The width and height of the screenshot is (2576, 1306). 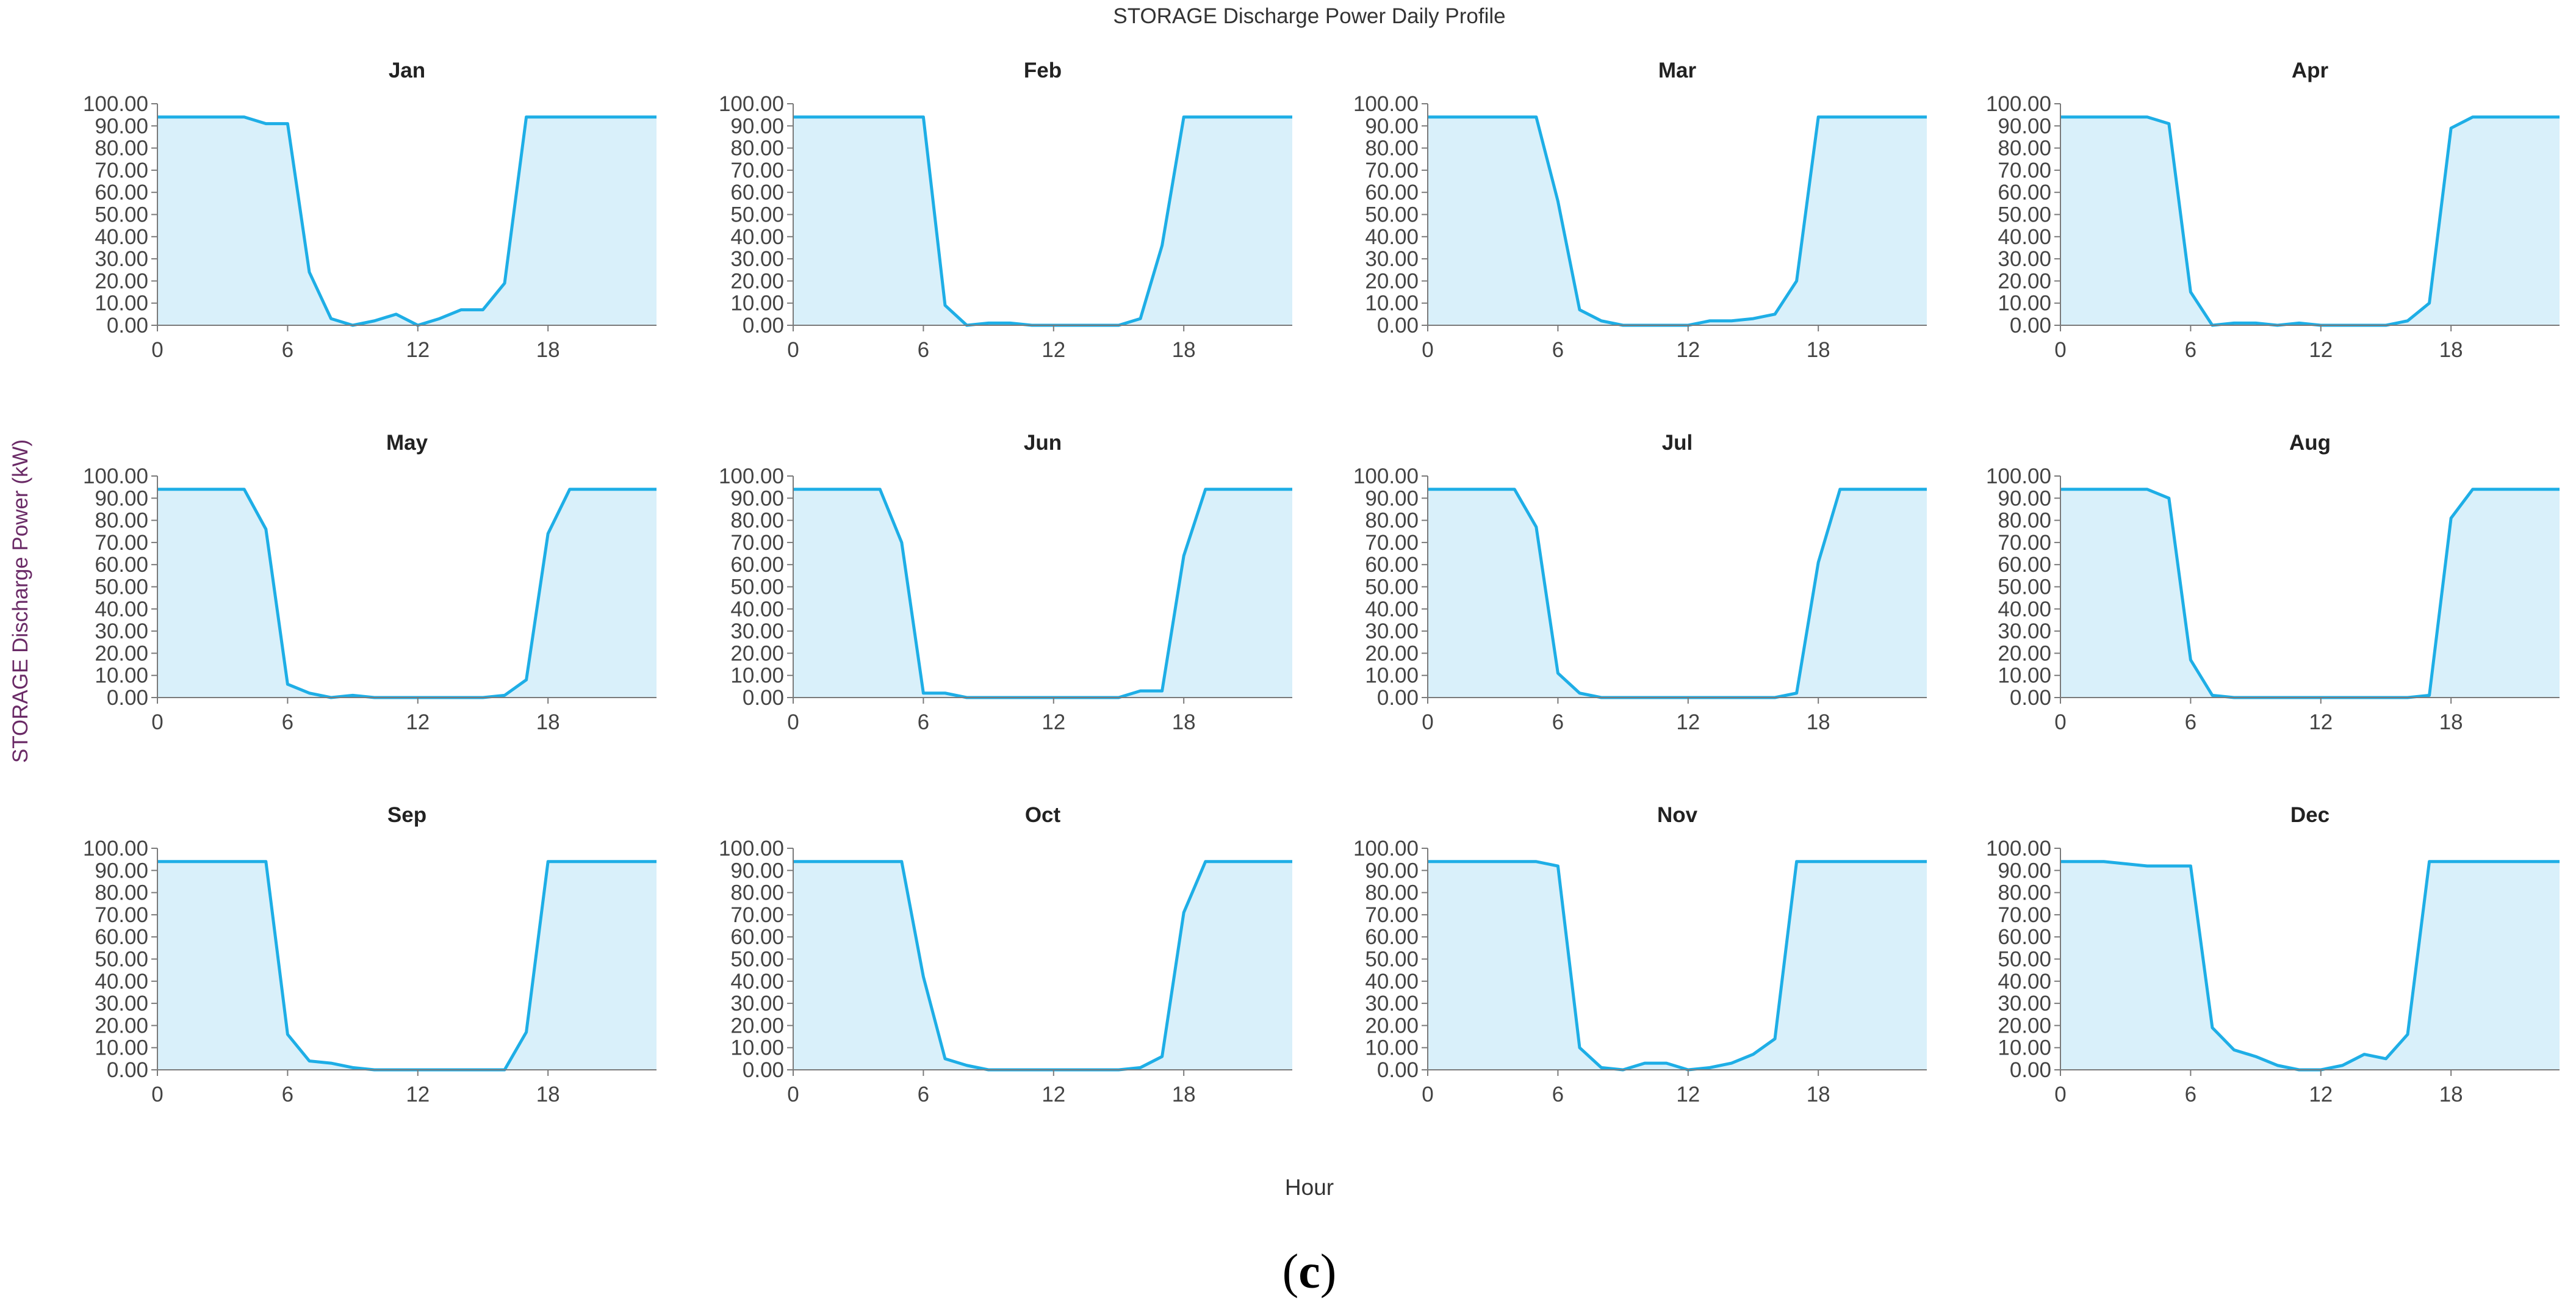 What do you see at coordinates (1042, 221) in the screenshot?
I see `area-fill-feb` at bounding box center [1042, 221].